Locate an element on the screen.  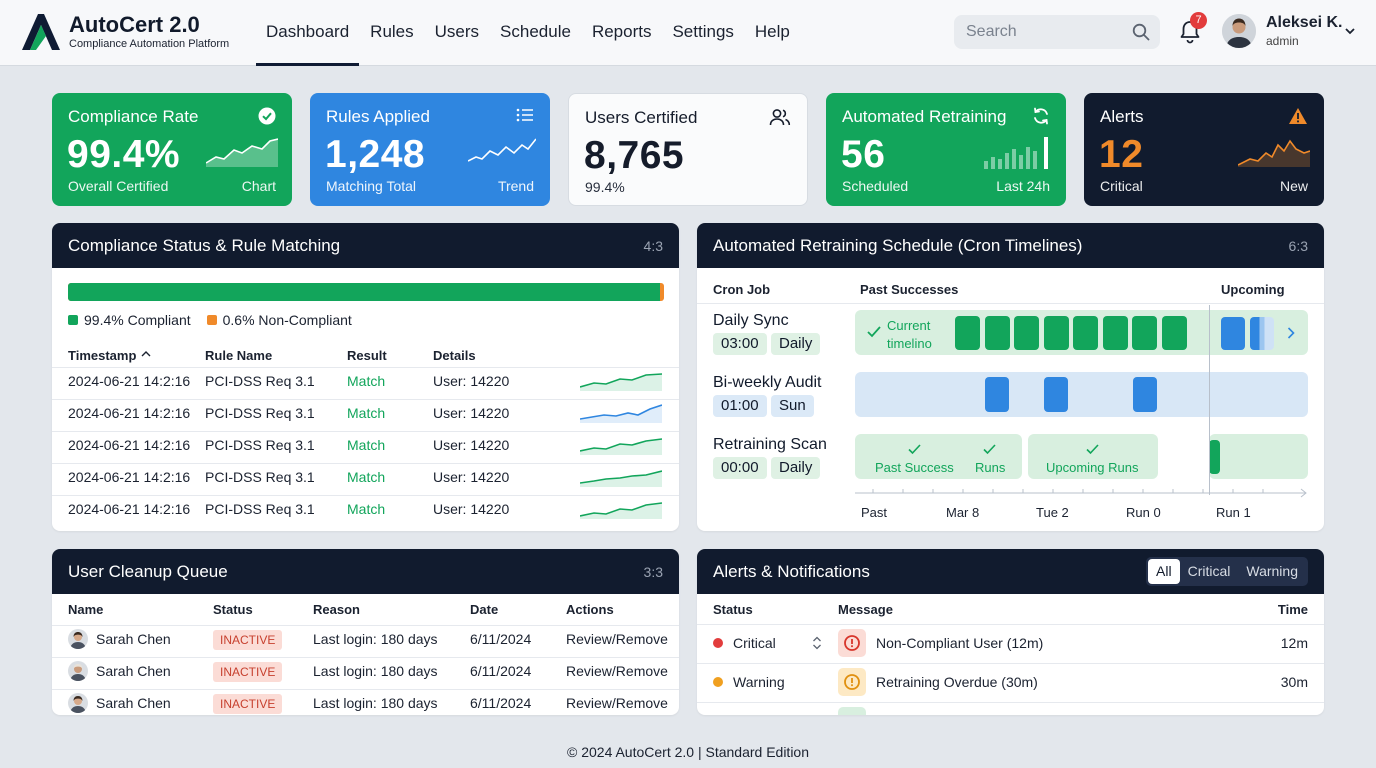
warning-alert-icon is located at coordinates (852, 682).